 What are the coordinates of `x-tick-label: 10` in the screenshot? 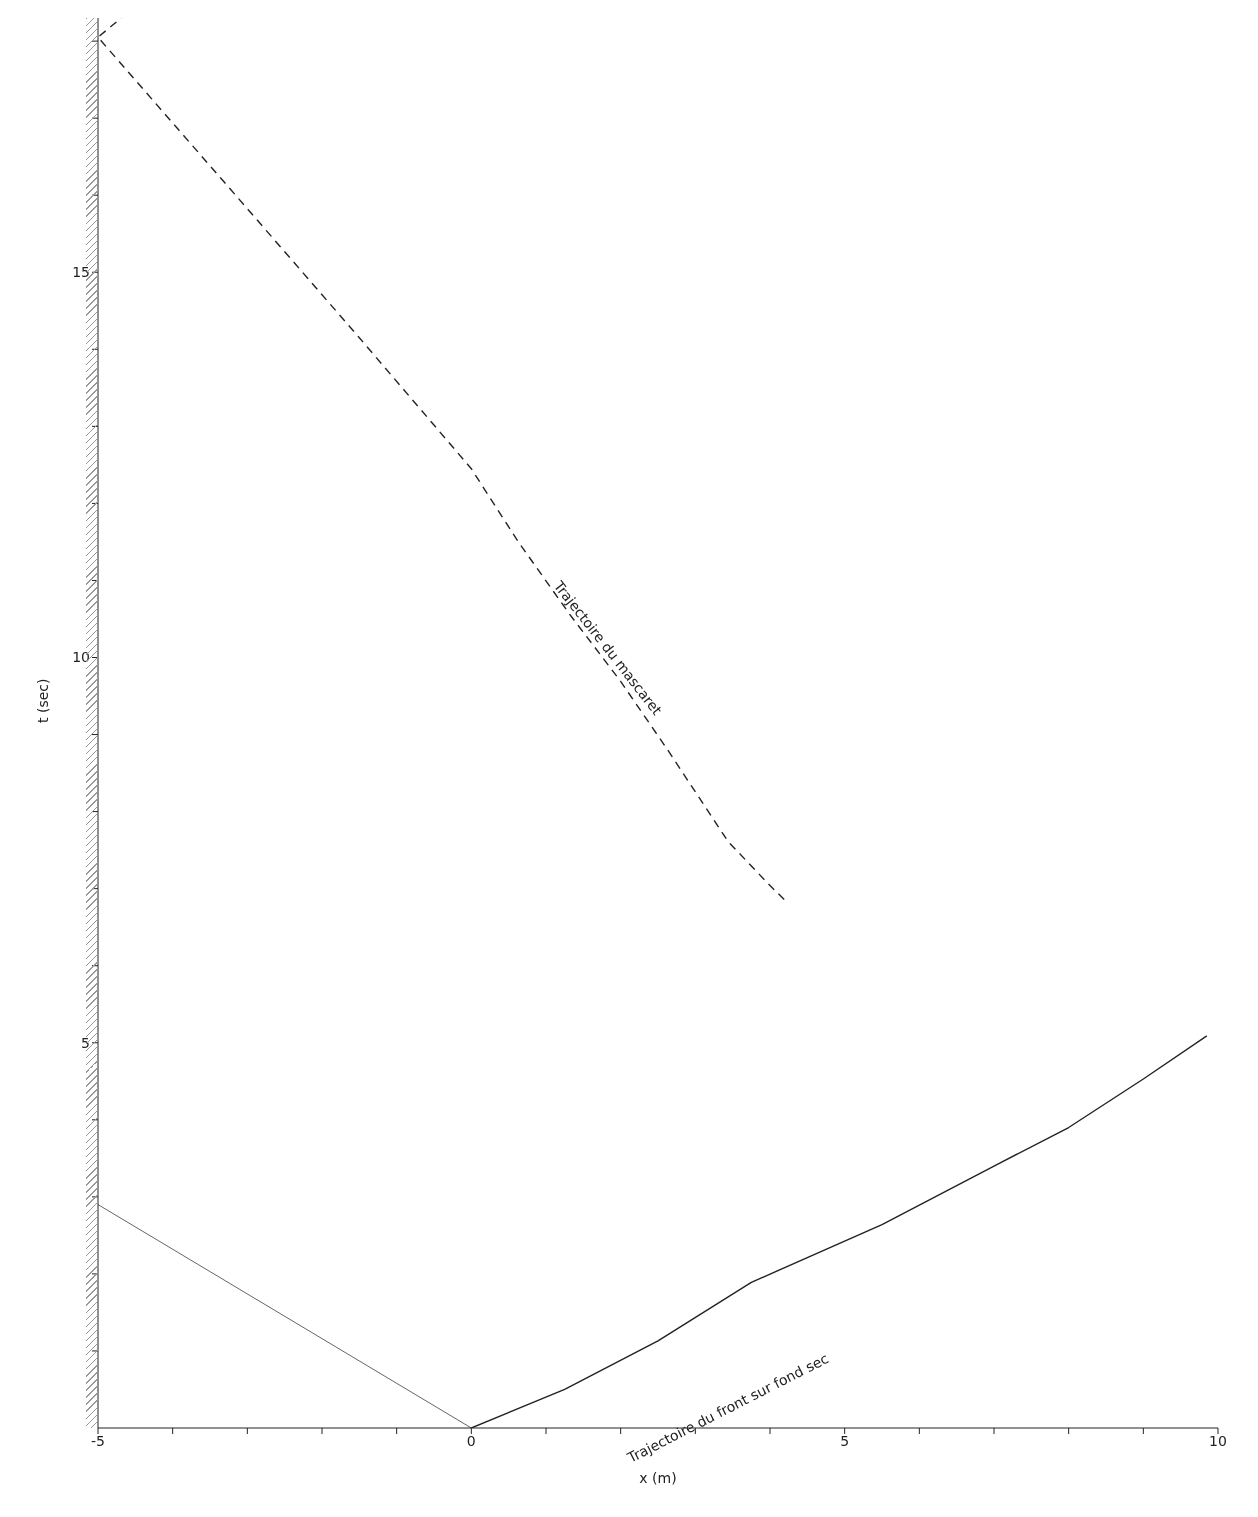 It's located at (1218, 1440).